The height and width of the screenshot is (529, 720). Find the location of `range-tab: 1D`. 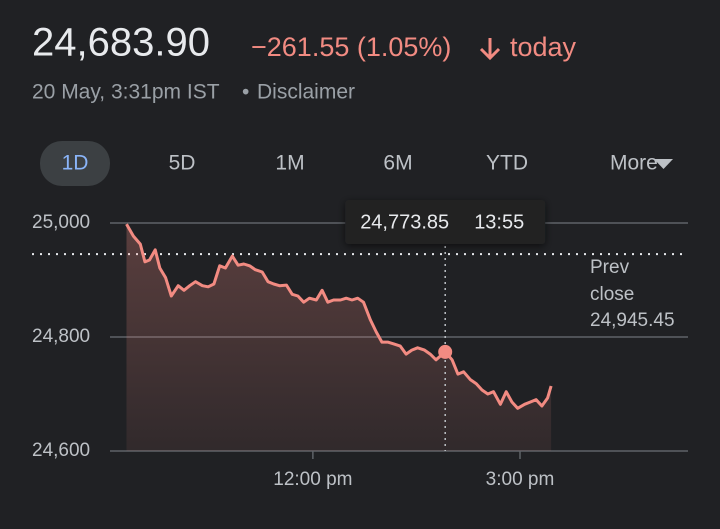

range-tab: 1D is located at coordinates (75, 163).